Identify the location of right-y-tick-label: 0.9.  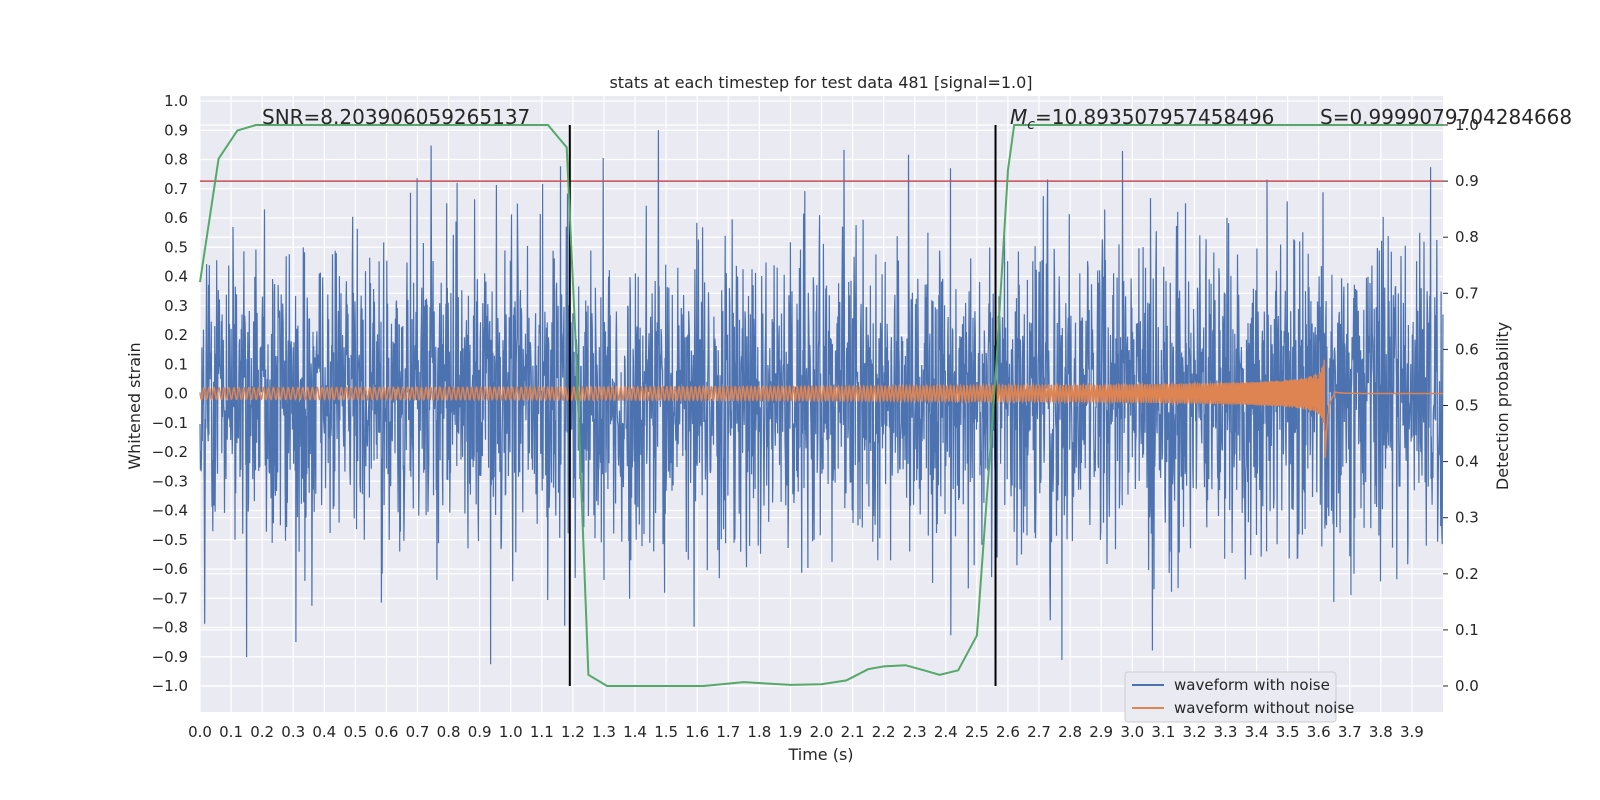
(1467, 181).